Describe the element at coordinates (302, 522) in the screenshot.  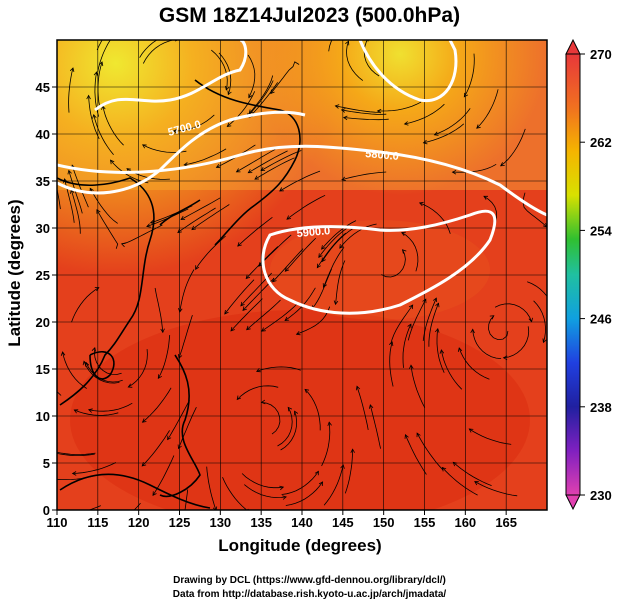
I see `x-tick-label: 140` at that location.